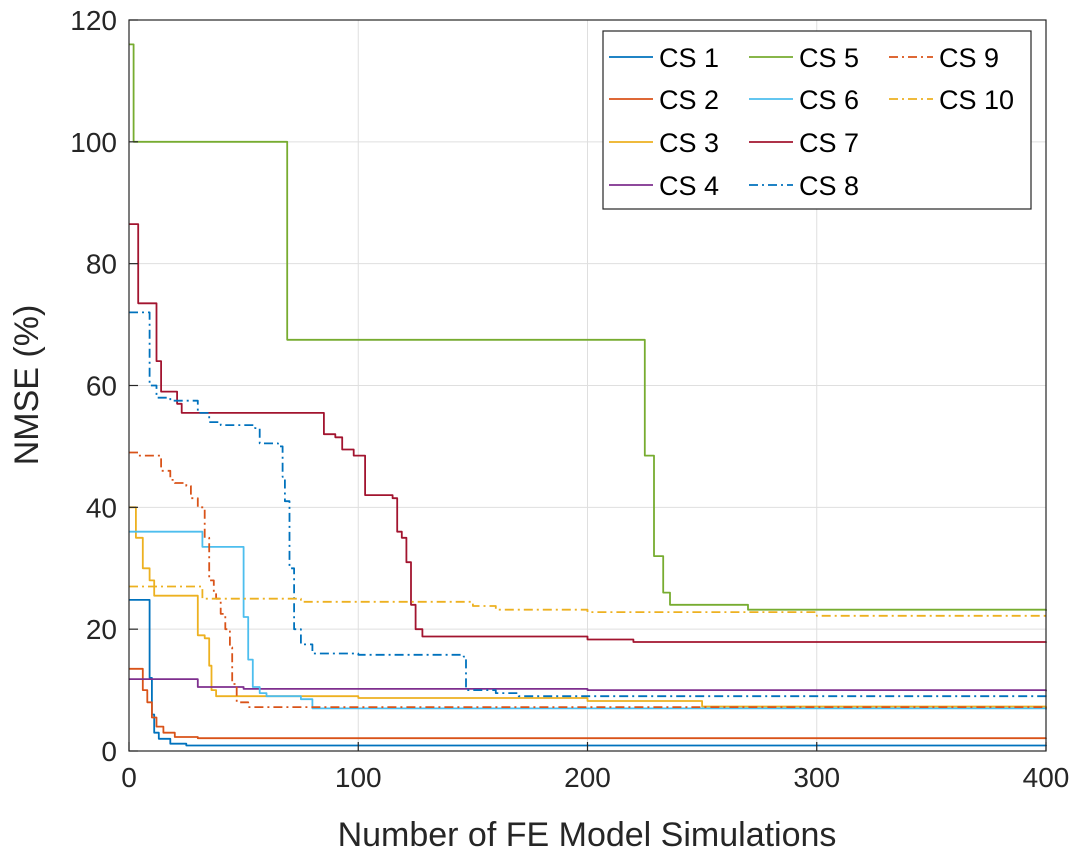 This screenshot has width=1079, height=862. Describe the element at coordinates (27, 385) in the screenshot. I see `y-axis-title: NMSE (%)` at that location.